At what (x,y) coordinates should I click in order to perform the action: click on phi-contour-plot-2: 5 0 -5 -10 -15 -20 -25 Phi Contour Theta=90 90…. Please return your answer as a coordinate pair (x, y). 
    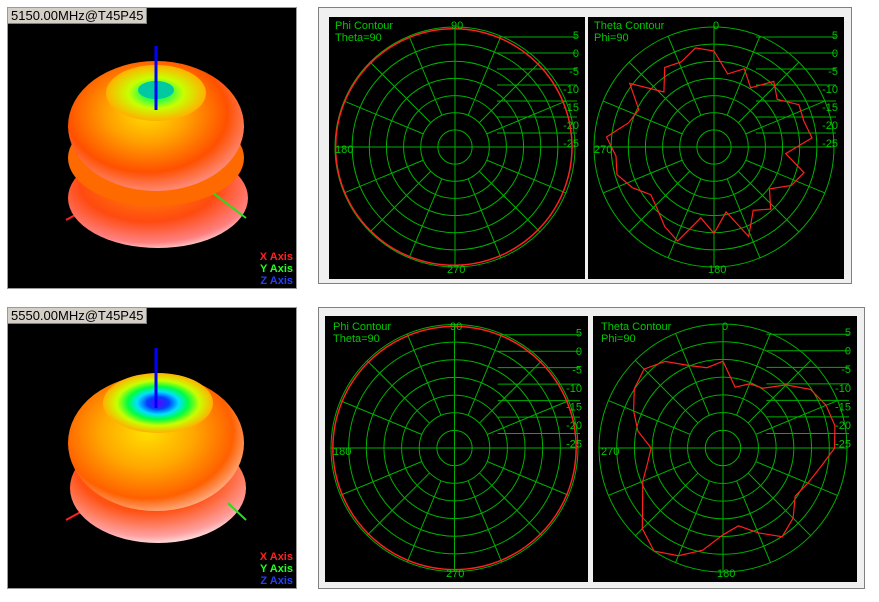
    Looking at the image, I should click on (456, 449).